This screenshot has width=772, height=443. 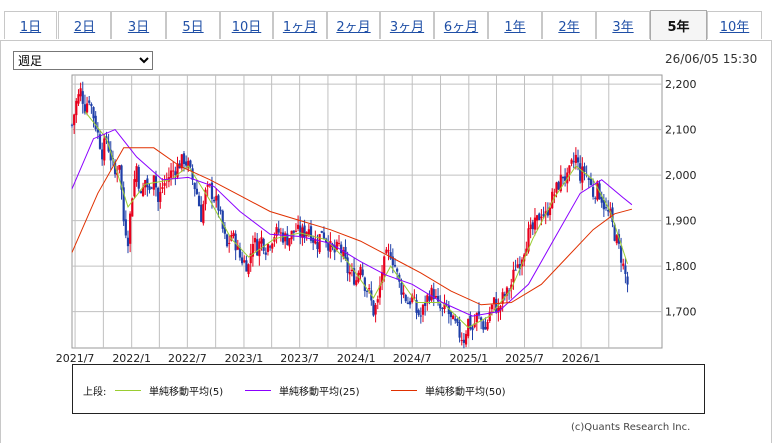 I want to click on tab-2: 2日, so click(x=84, y=25).